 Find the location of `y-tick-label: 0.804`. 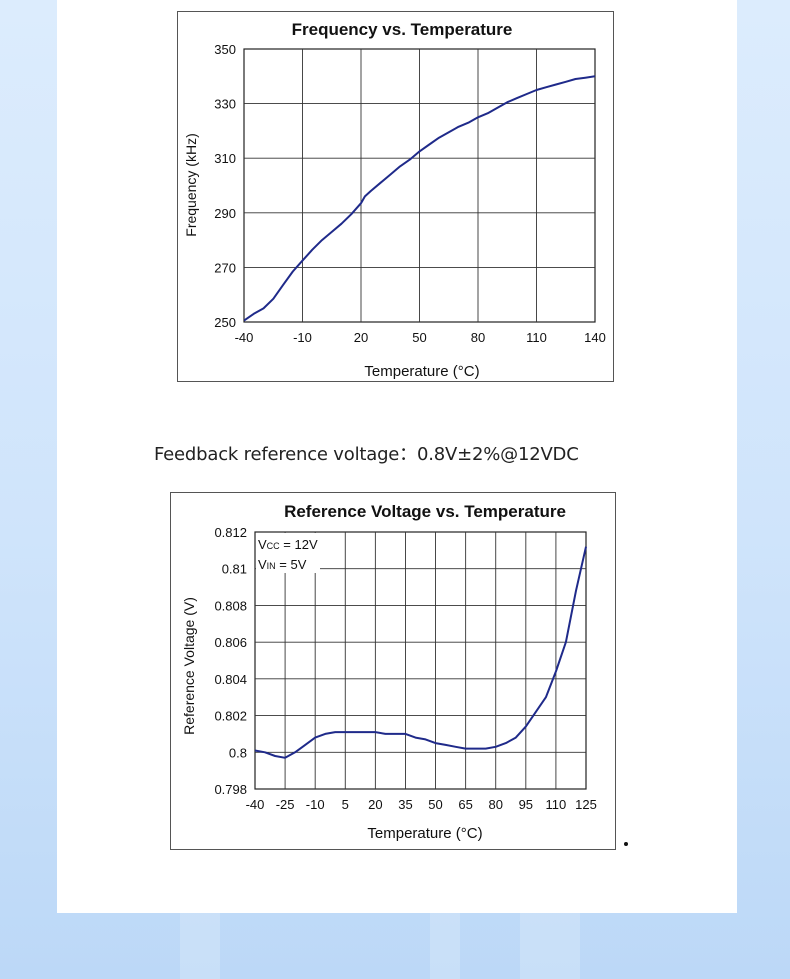

y-tick-label: 0.804 is located at coordinates (230, 679).